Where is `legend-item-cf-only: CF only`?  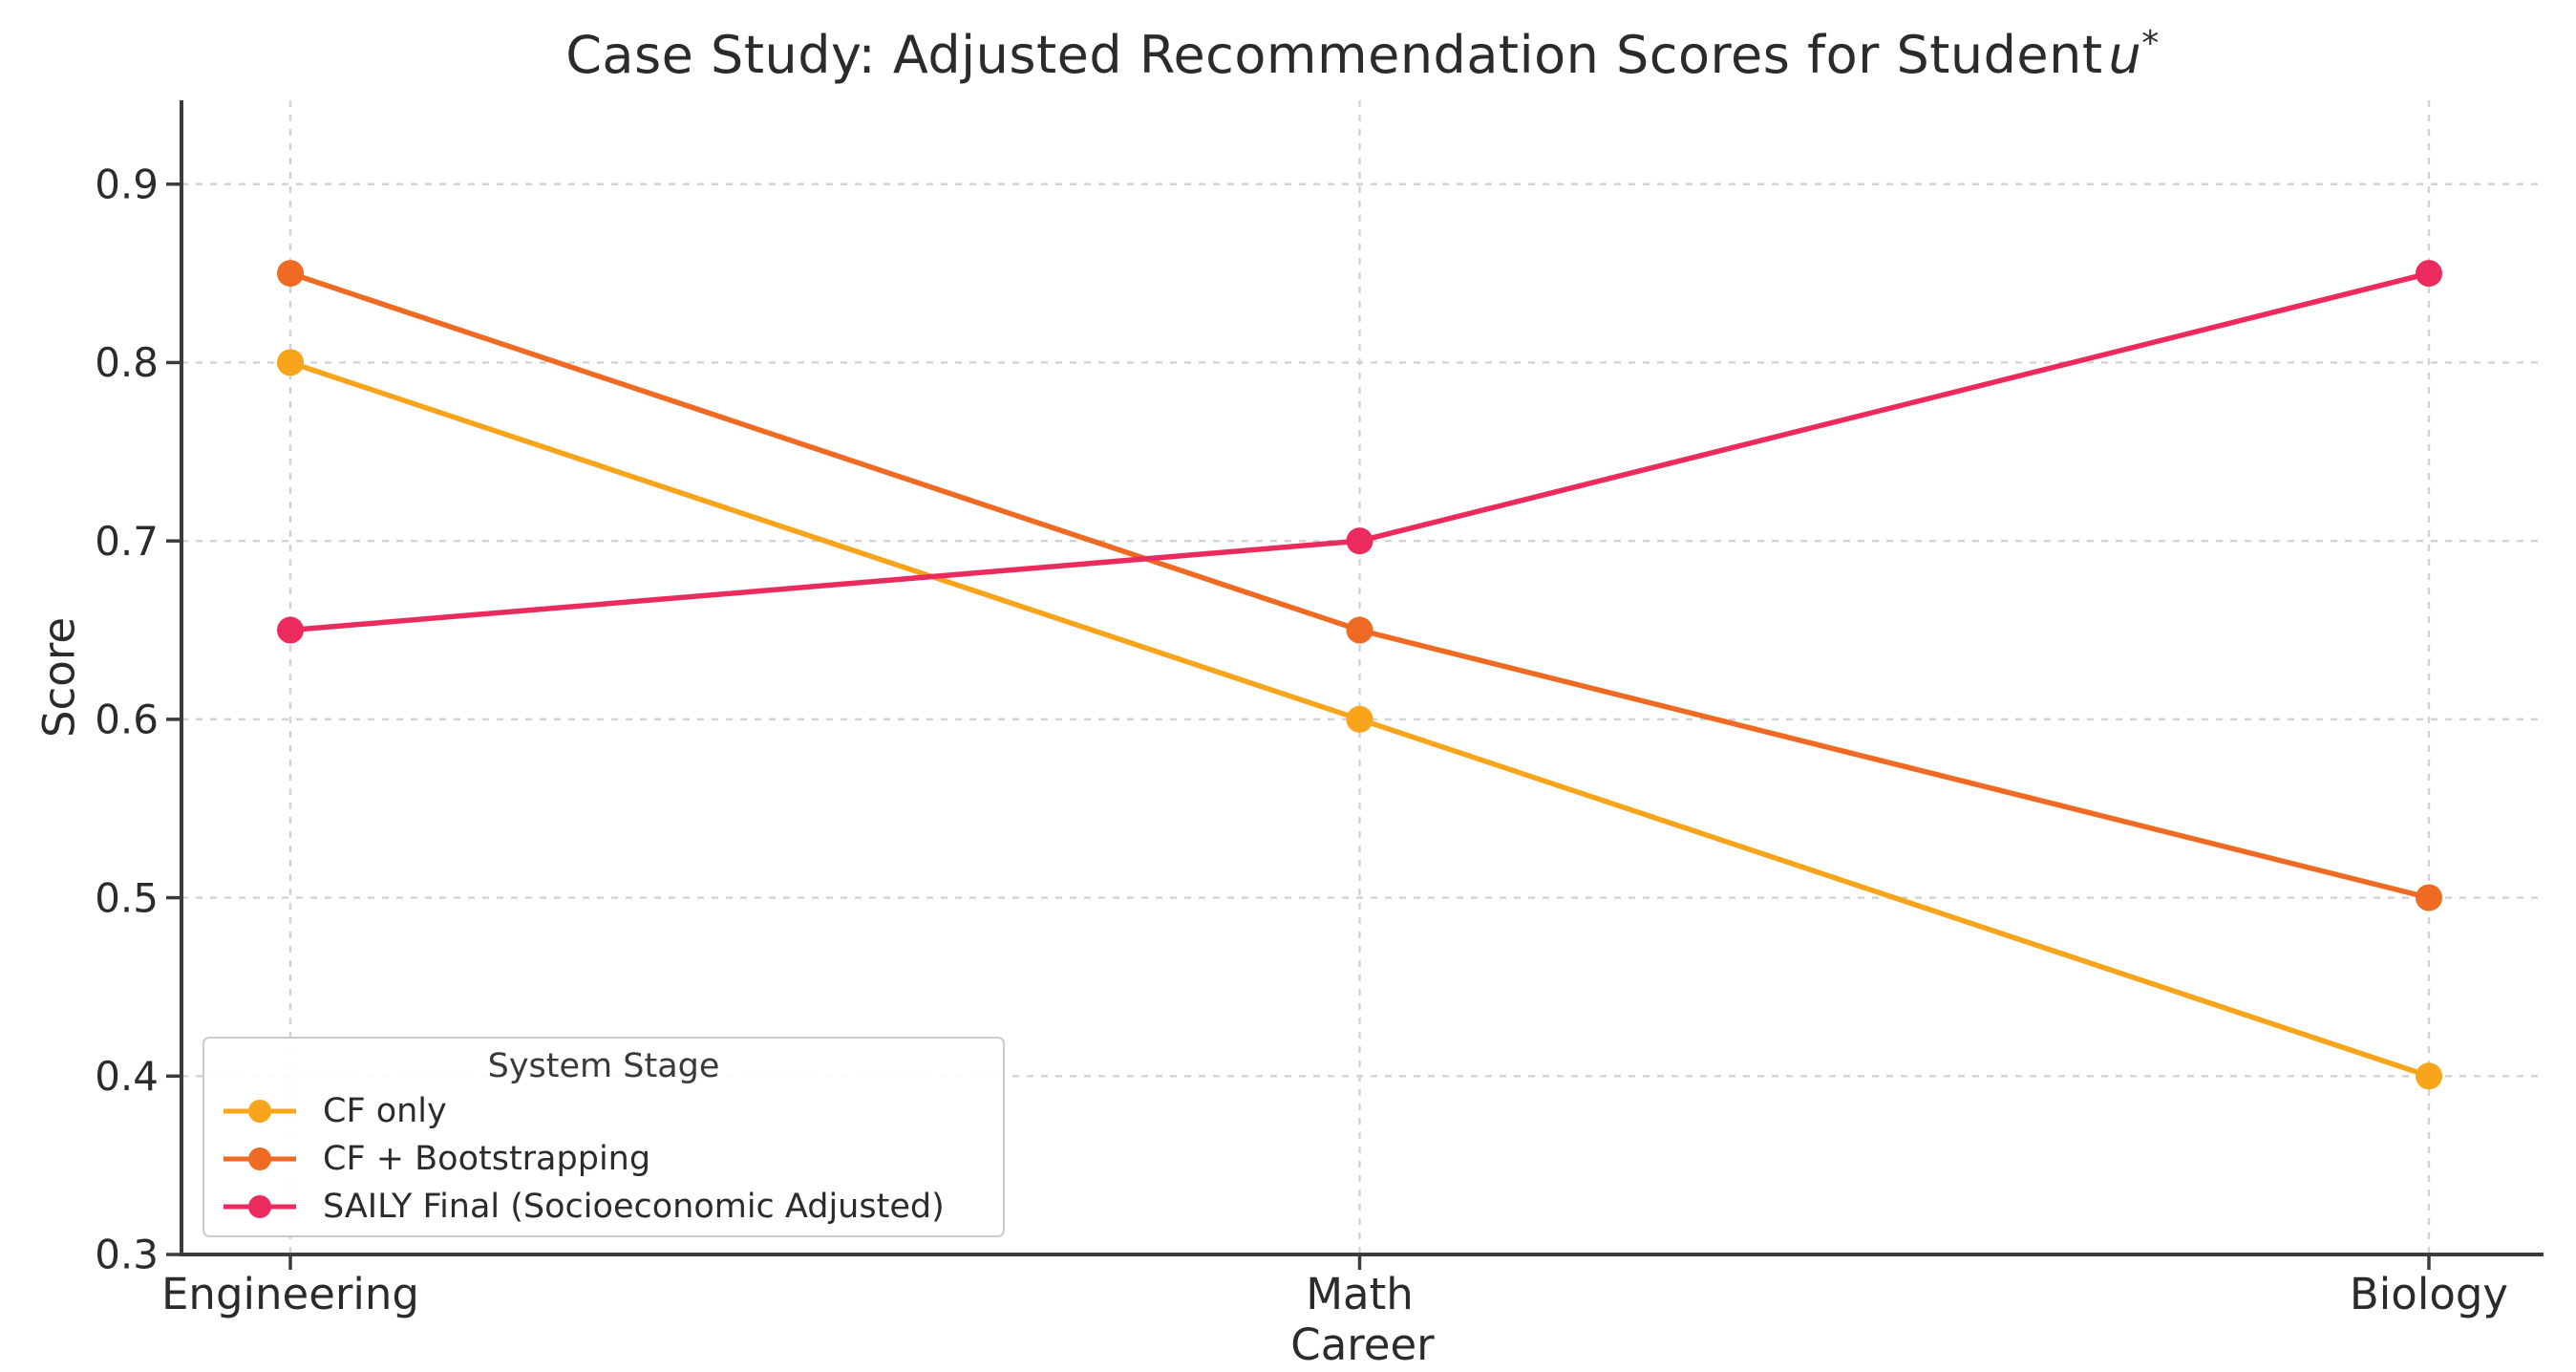
legend-item-cf-only: CF only is located at coordinates (603, 1111).